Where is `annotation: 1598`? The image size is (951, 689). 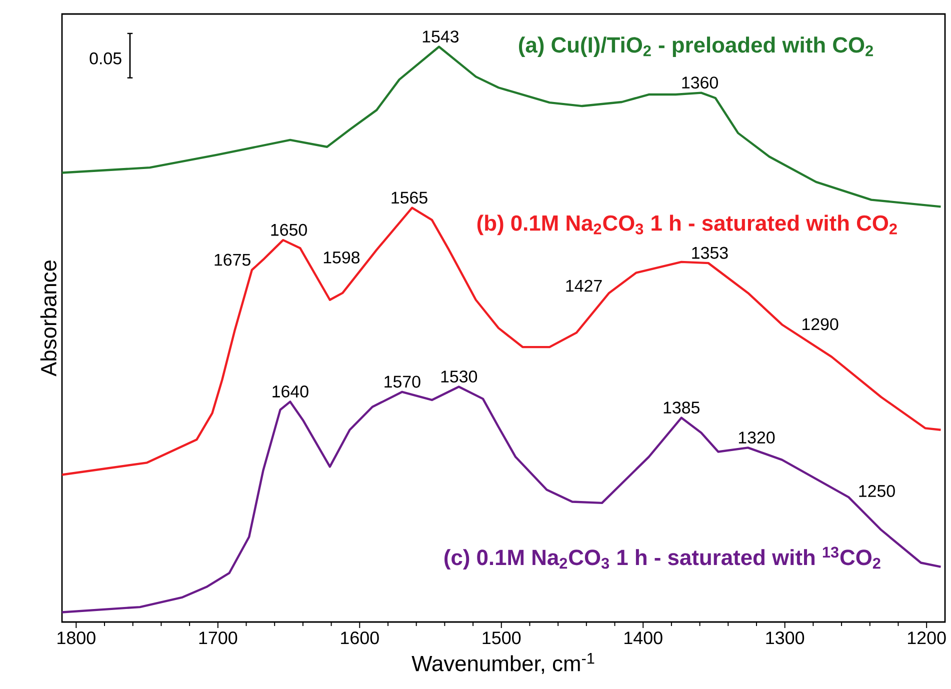
annotation: 1598 is located at coordinates (342, 257).